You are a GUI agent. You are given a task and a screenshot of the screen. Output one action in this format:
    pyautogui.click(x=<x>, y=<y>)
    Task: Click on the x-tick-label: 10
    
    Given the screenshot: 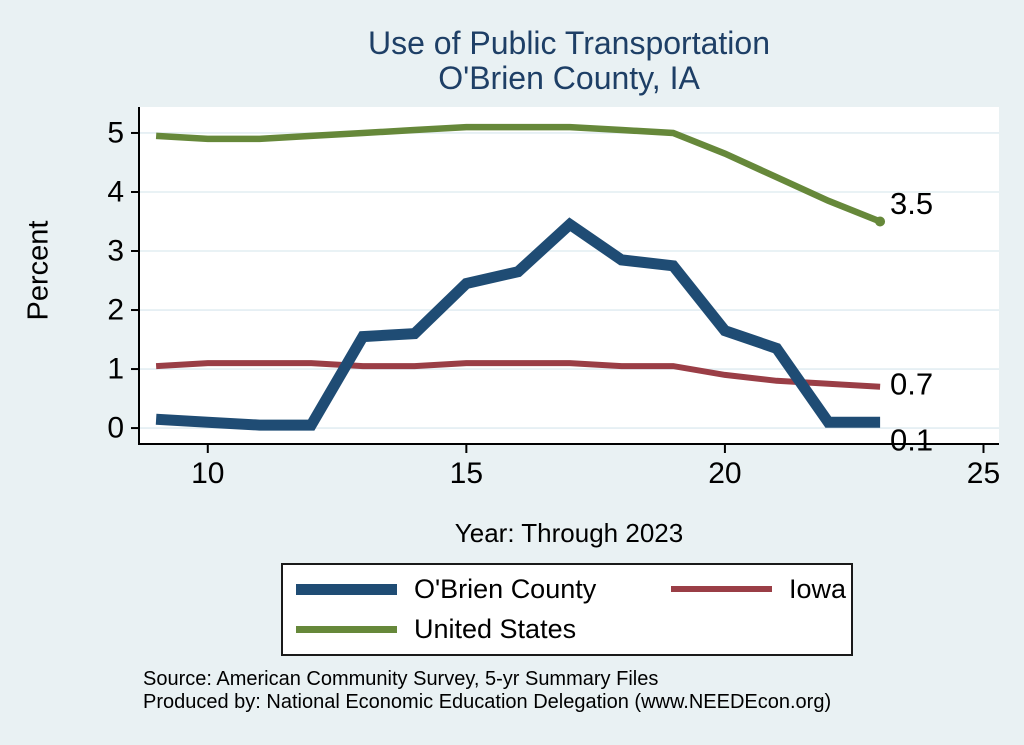 What is the action you would take?
    pyautogui.click(x=207, y=473)
    